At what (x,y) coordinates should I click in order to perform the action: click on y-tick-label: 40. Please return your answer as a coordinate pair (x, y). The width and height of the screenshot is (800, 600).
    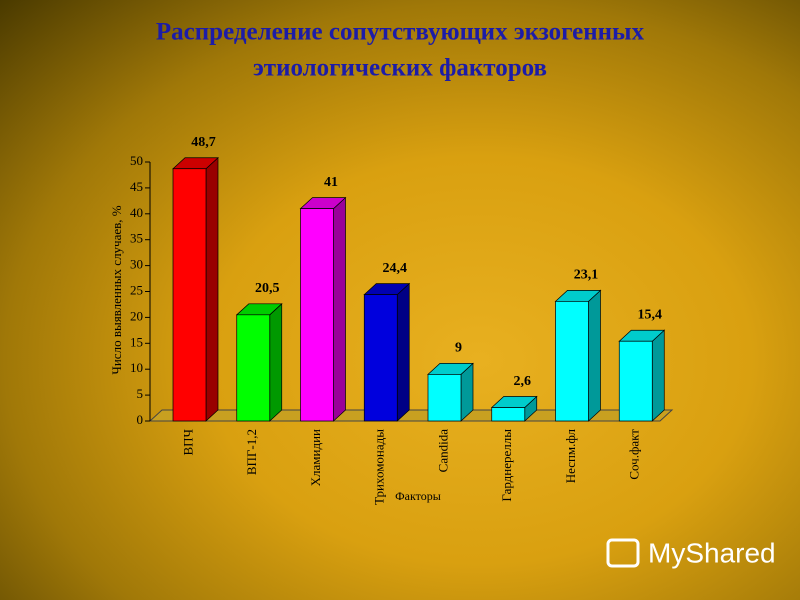
    Looking at the image, I should click on (136, 212).